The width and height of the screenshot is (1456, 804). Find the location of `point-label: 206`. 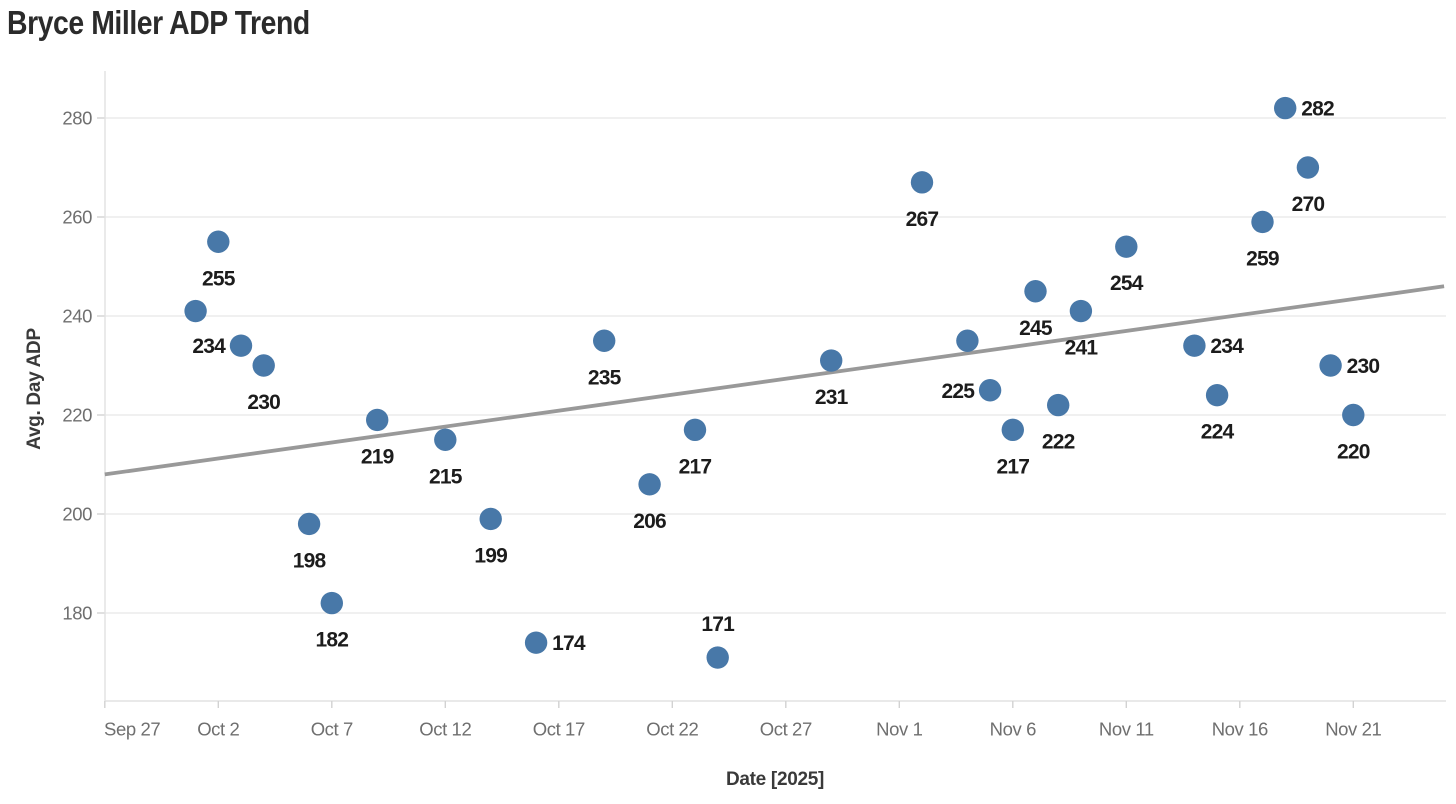

point-label: 206 is located at coordinates (649, 521).